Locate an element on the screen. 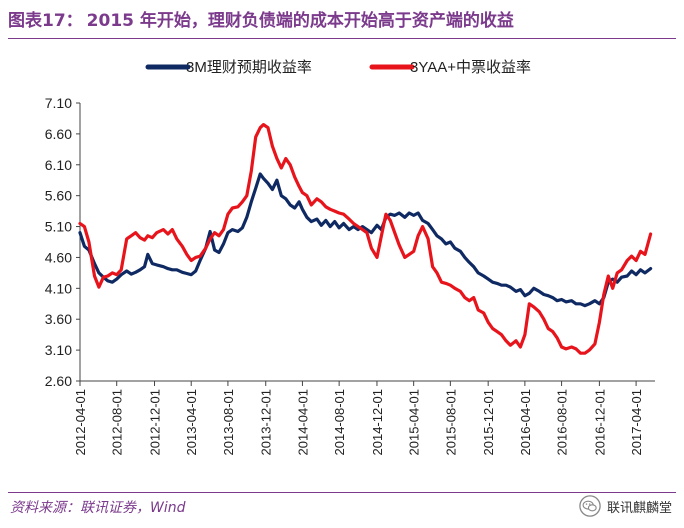  y-tick-label: 2.60 is located at coordinates (58, 381).